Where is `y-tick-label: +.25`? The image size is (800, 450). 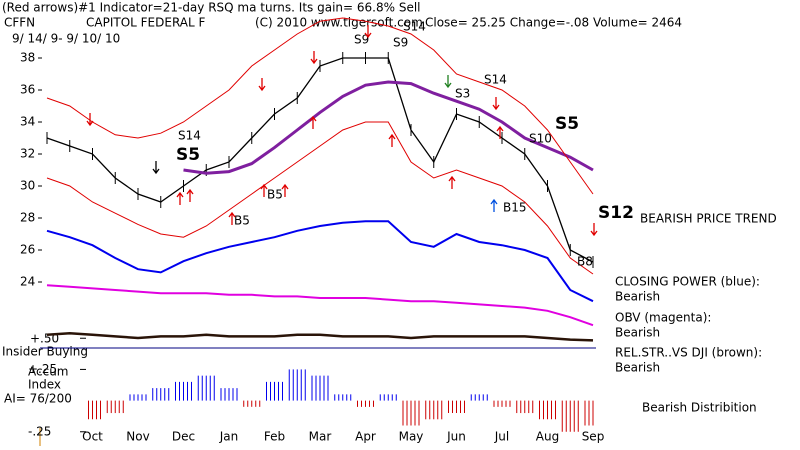 y-tick-label: +.25 is located at coordinates (42, 369).